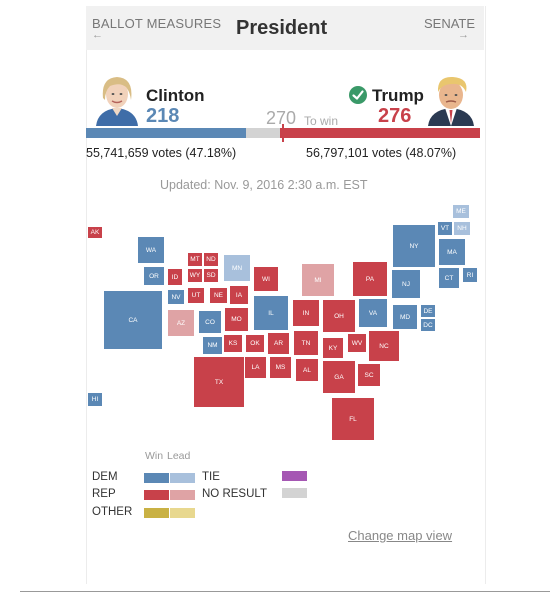 The image size is (550, 598). Describe the element at coordinates (95, 399) in the screenshot. I see `state-tile-hi: HI` at that location.